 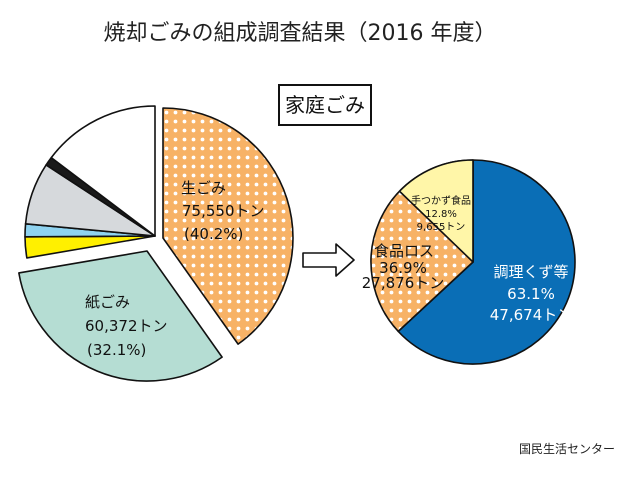 I want to click on pie-household, so click(x=473, y=262).